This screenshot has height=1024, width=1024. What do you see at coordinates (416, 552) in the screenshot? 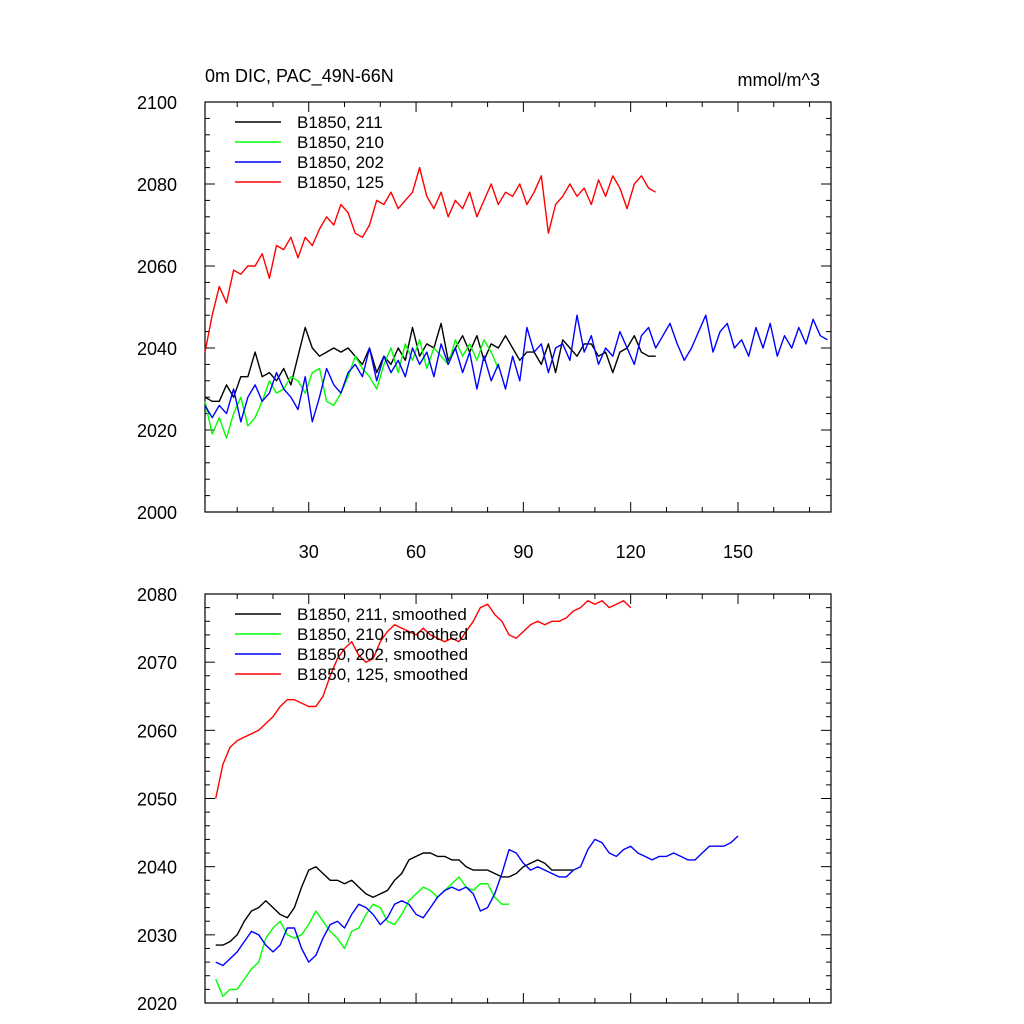
I see `top-x-tick-label: 60` at bounding box center [416, 552].